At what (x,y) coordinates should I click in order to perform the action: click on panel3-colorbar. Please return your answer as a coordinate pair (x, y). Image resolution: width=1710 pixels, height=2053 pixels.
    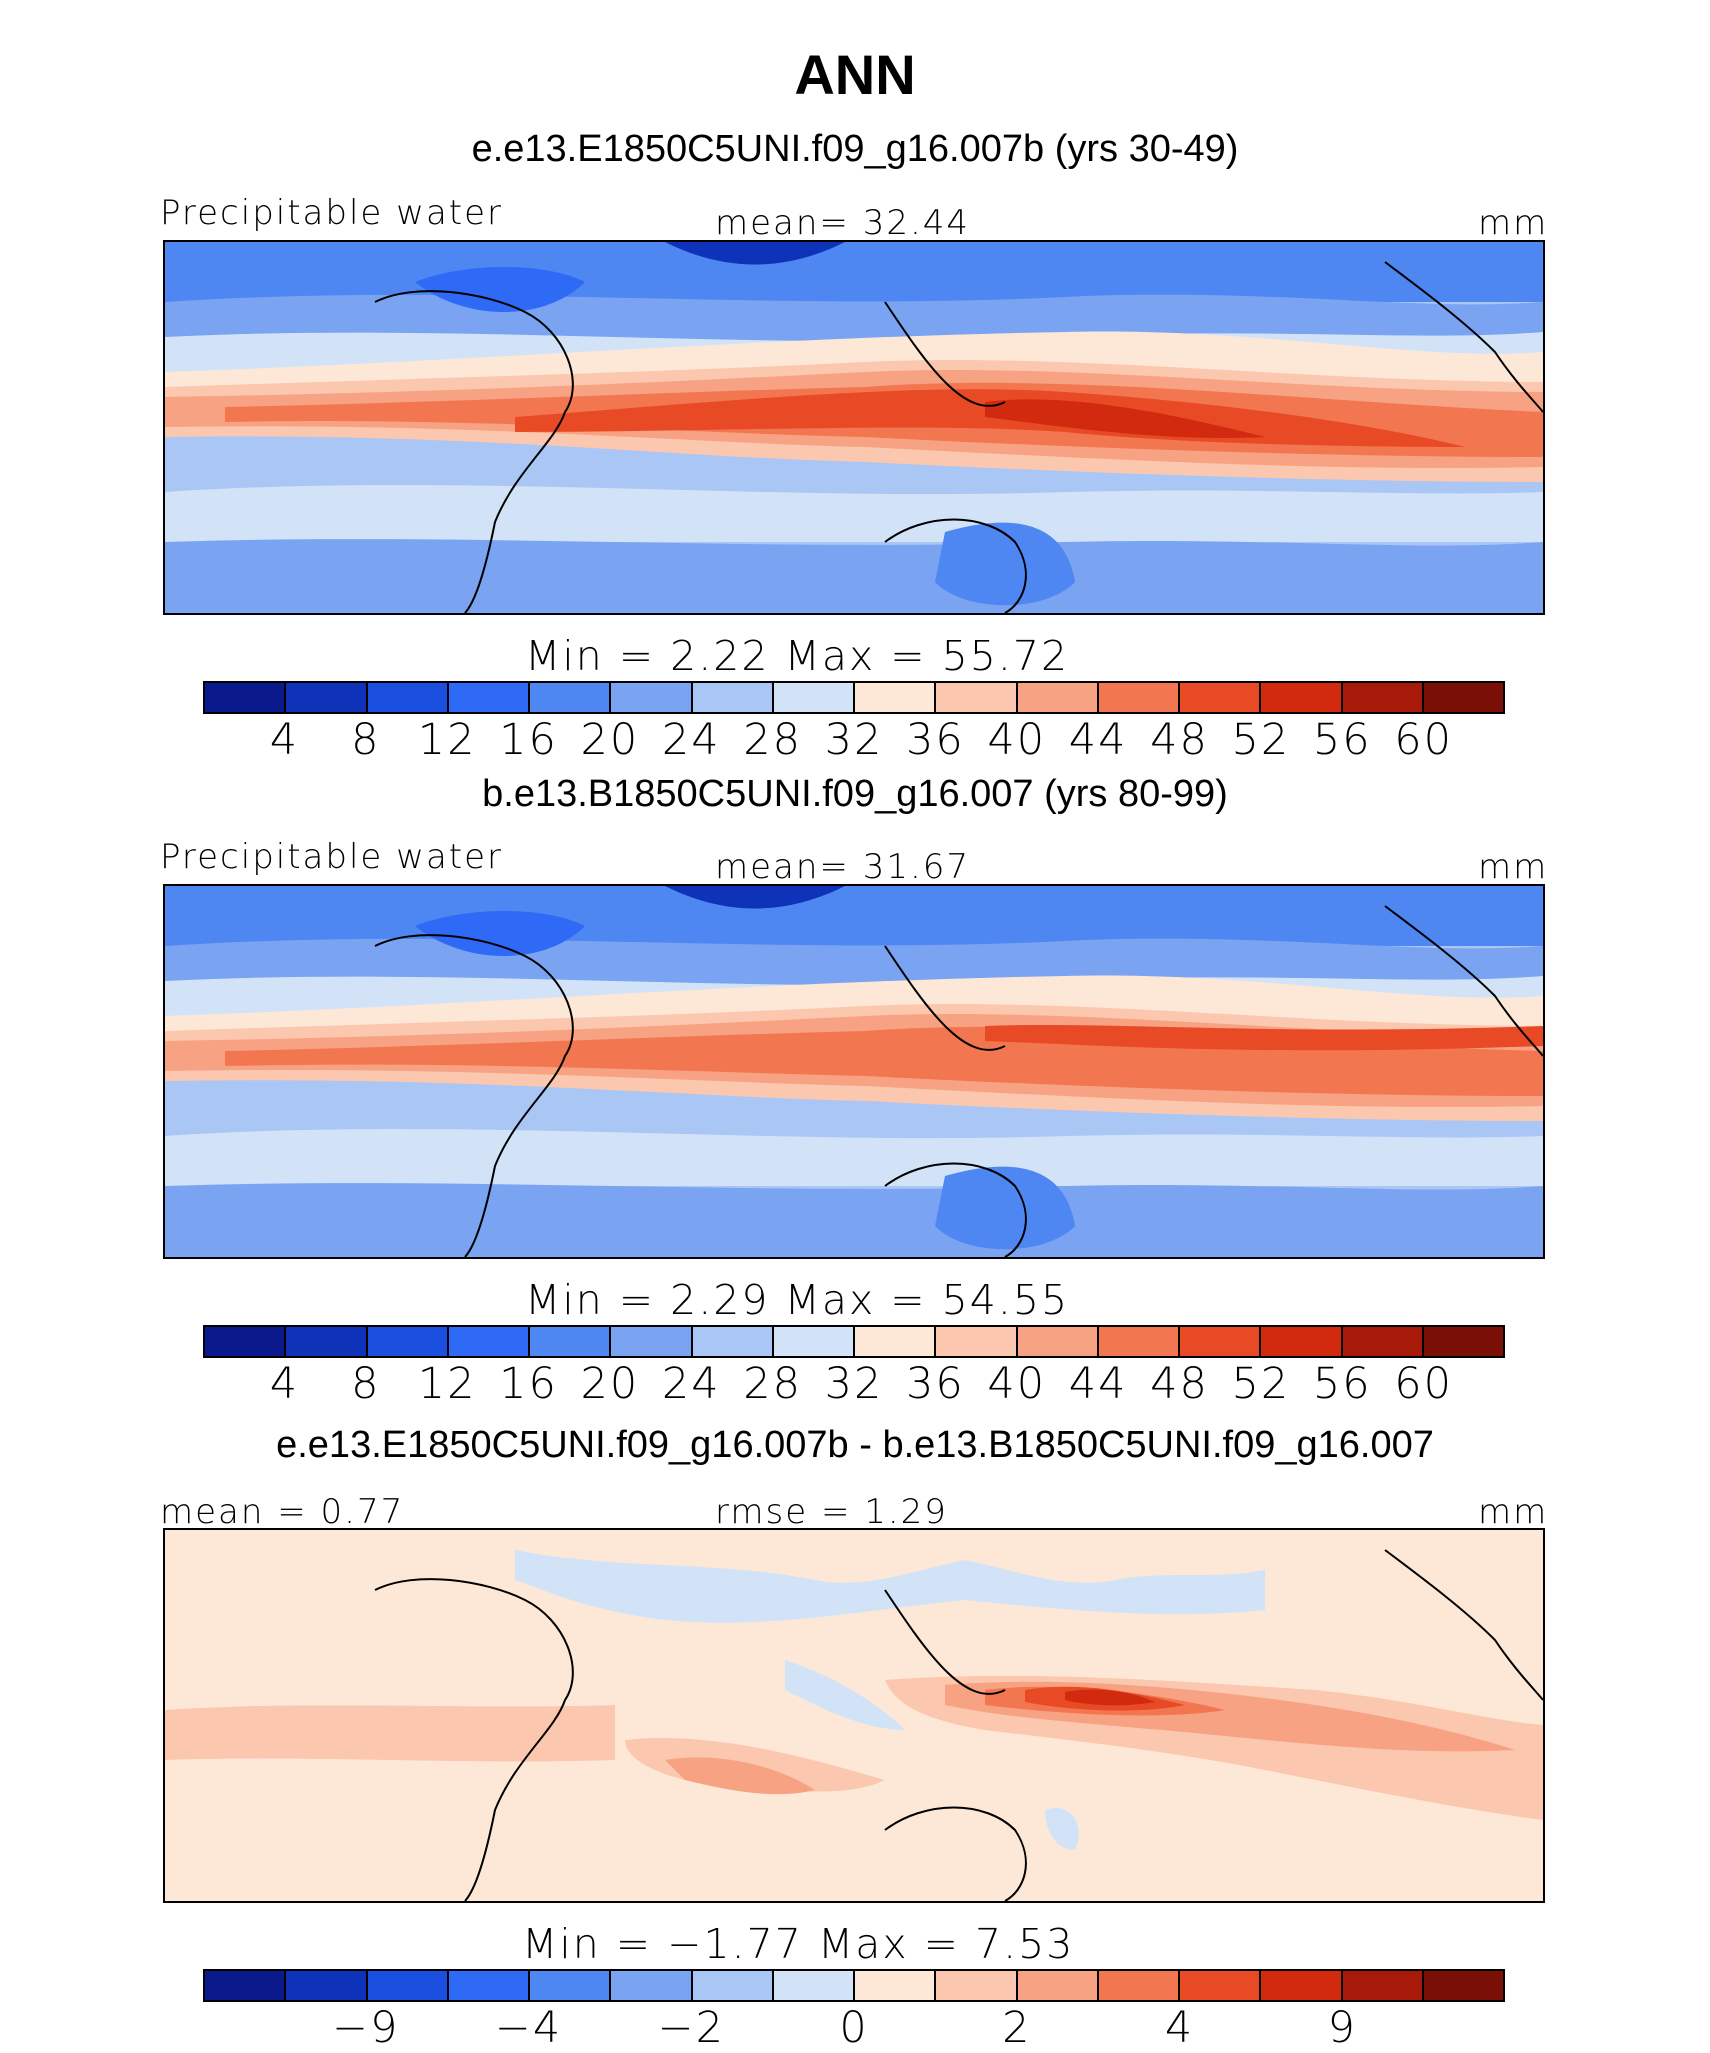
    Looking at the image, I should click on (854, 1985).